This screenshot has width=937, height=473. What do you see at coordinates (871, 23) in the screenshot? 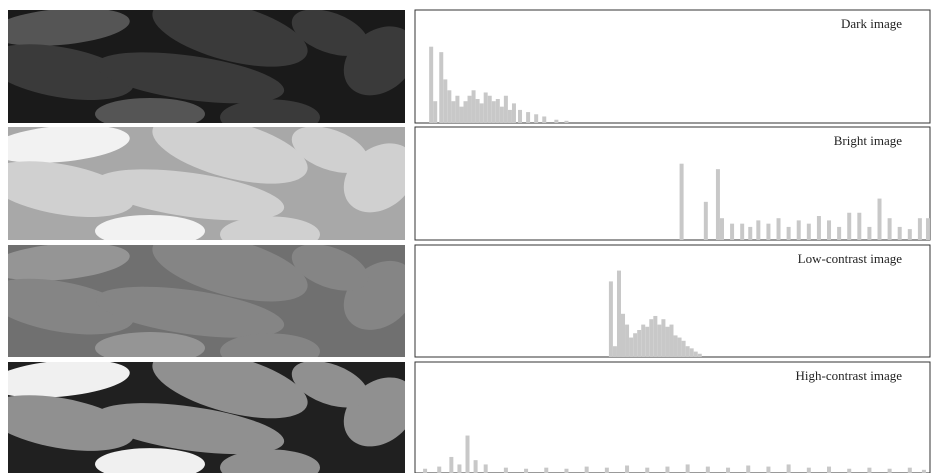
I see `histogram-title: Dark image` at bounding box center [871, 23].